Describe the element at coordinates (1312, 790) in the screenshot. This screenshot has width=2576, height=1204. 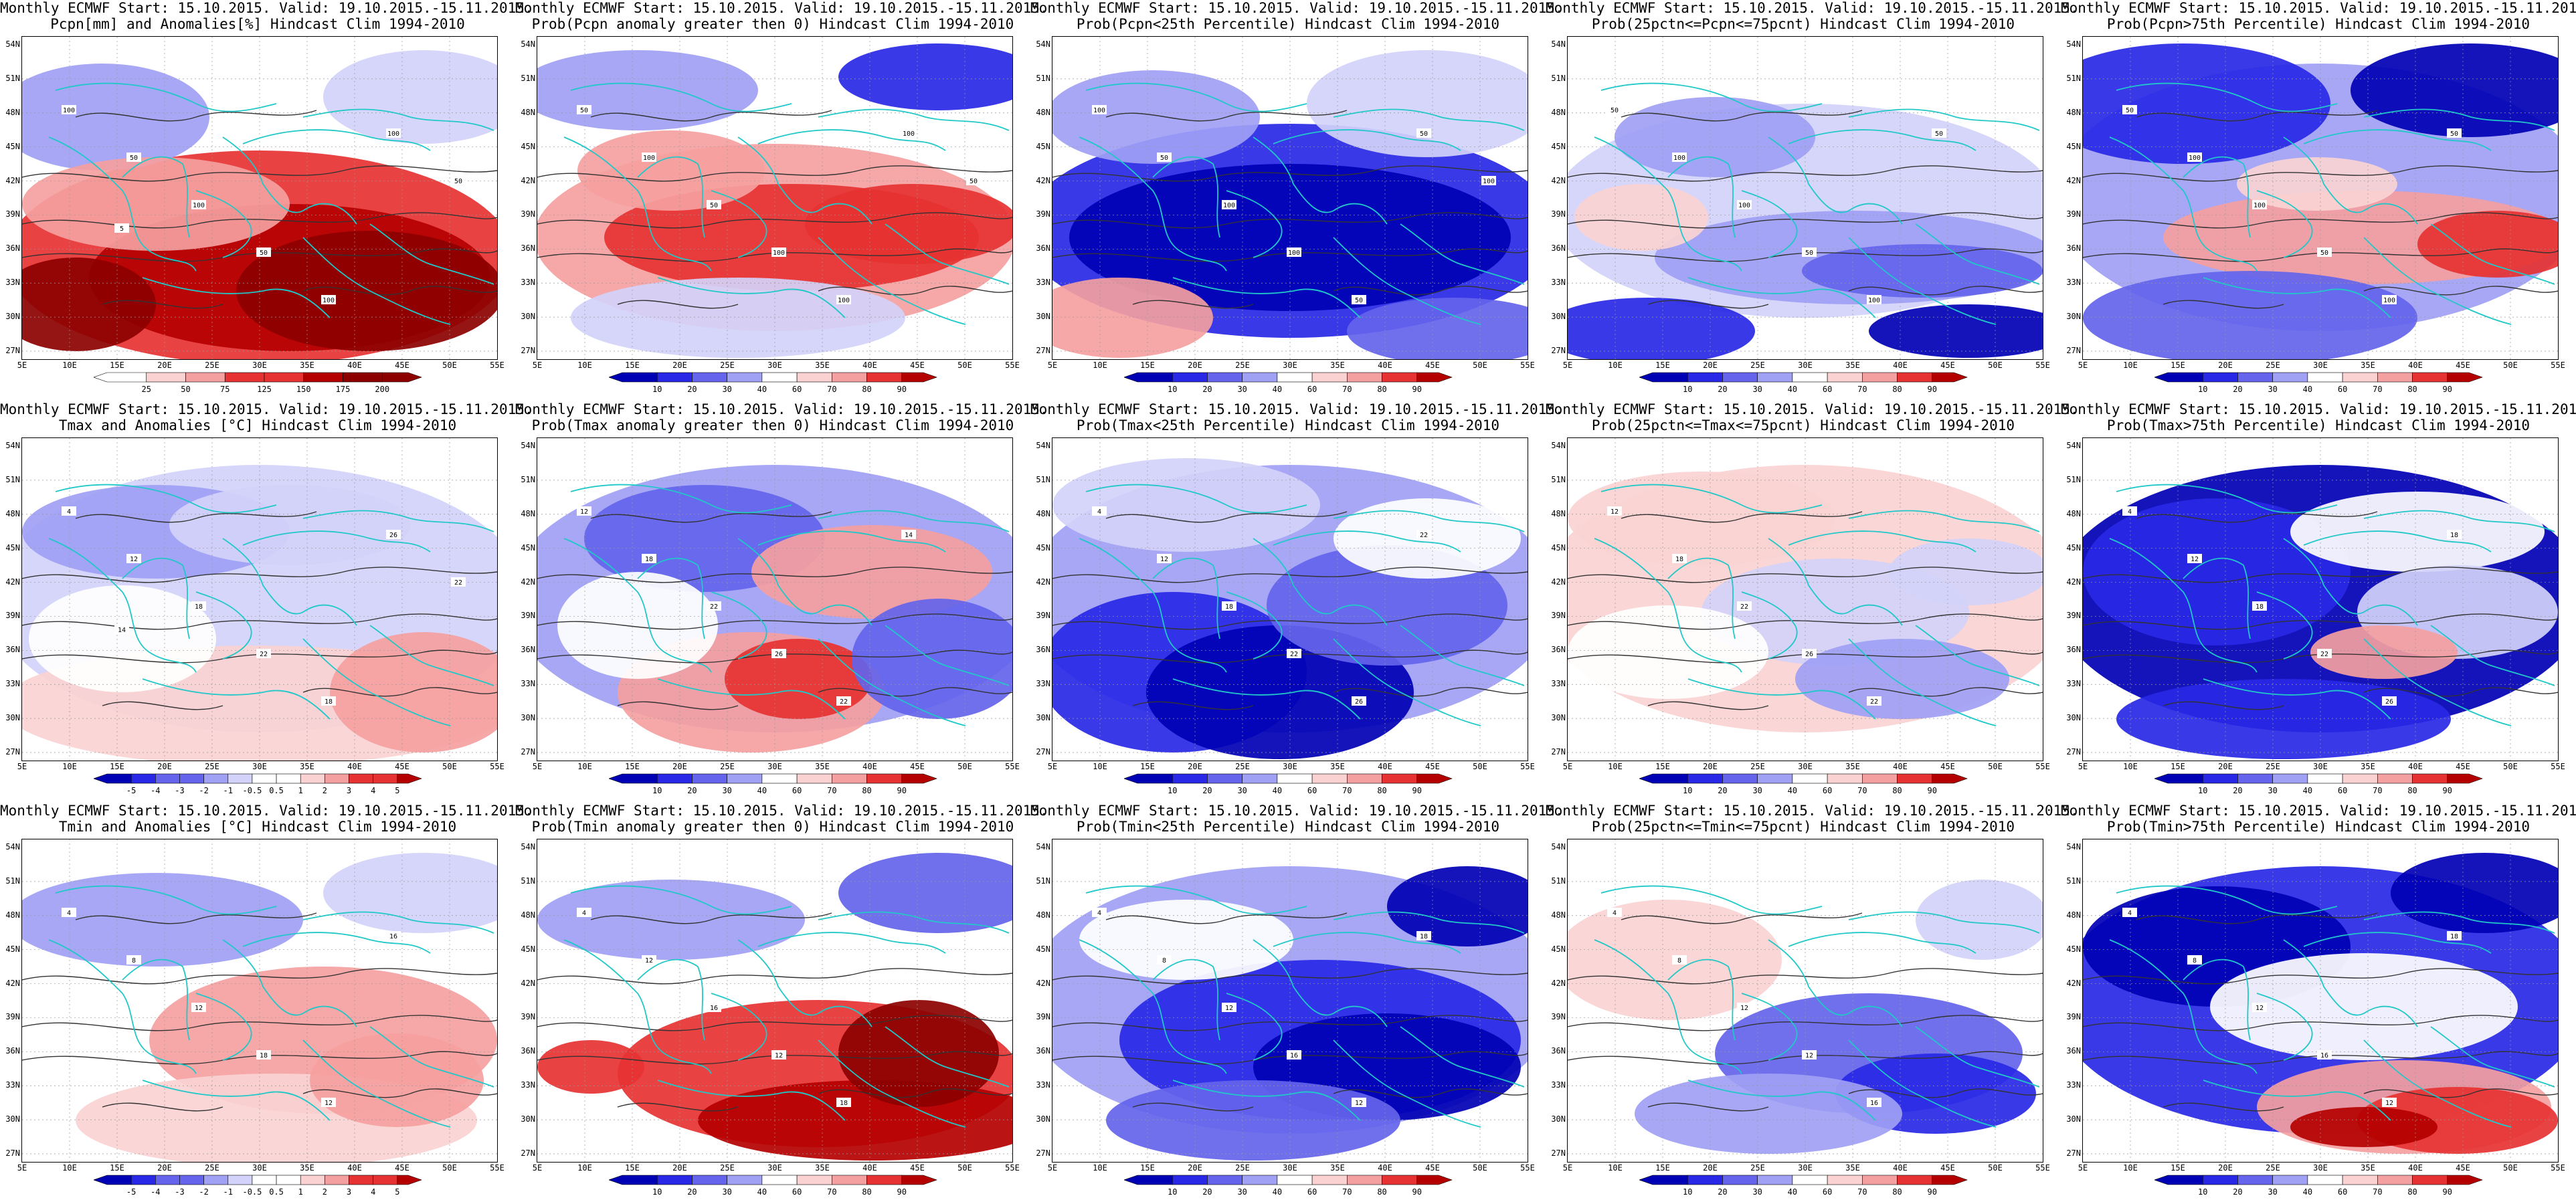
I see `colorbar-tick-label: 60` at that location.